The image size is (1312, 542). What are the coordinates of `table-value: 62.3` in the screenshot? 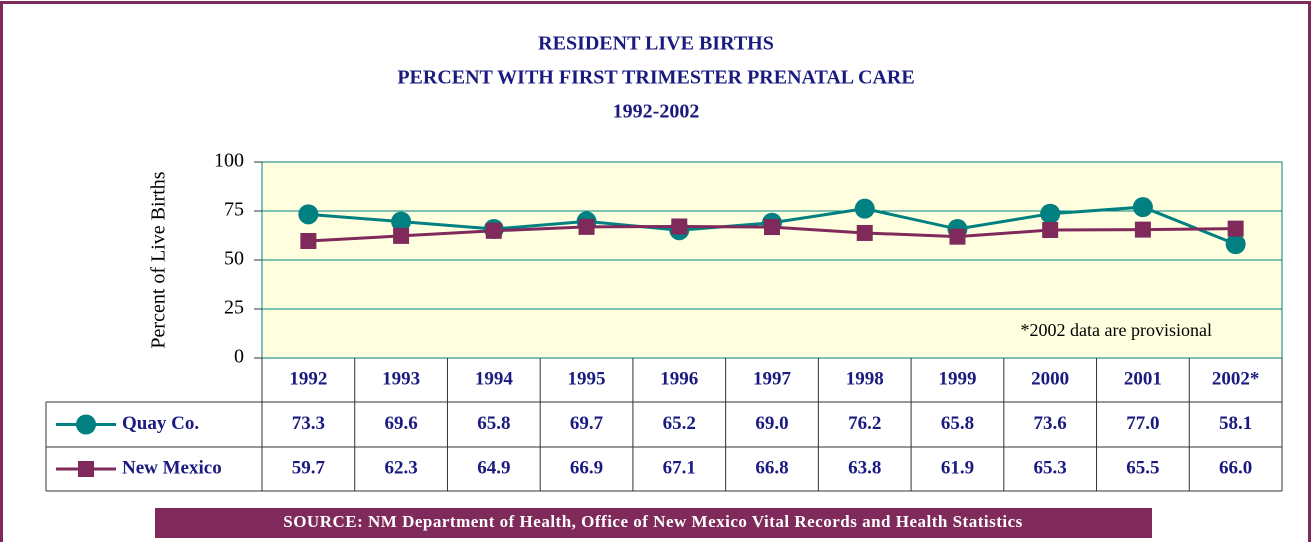 It's located at (400, 467).